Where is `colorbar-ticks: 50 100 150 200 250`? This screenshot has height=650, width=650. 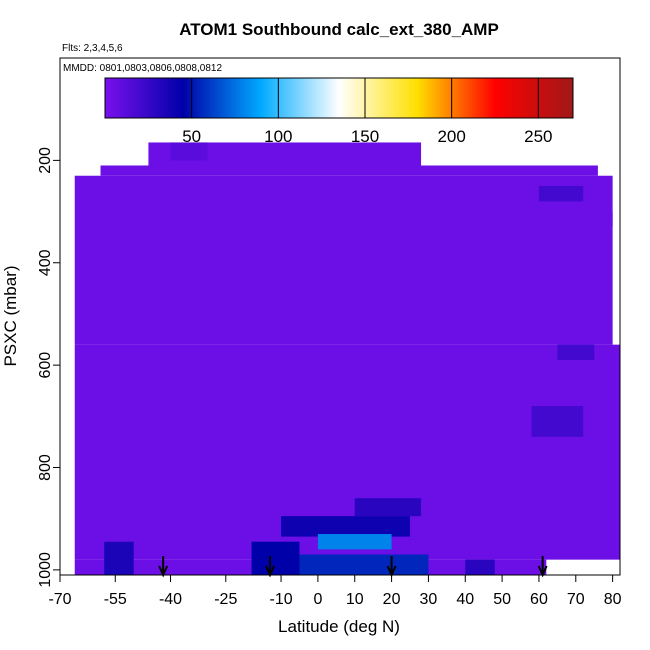 colorbar-ticks: 50 100 150 200 250 is located at coordinates (367, 112).